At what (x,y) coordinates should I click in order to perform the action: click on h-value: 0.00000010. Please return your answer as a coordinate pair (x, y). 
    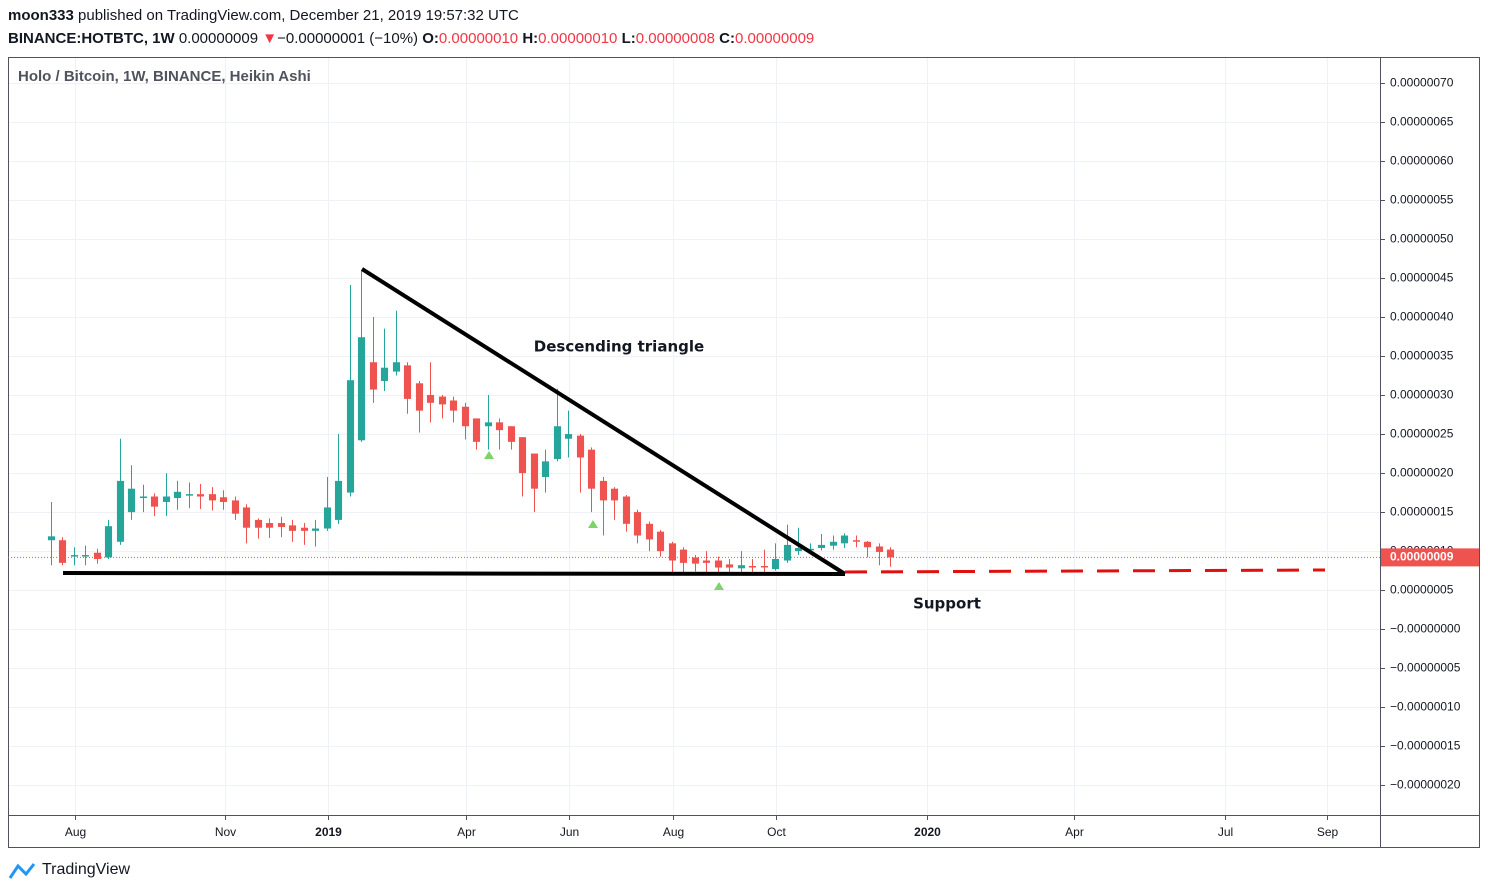
    Looking at the image, I should click on (578, 38).